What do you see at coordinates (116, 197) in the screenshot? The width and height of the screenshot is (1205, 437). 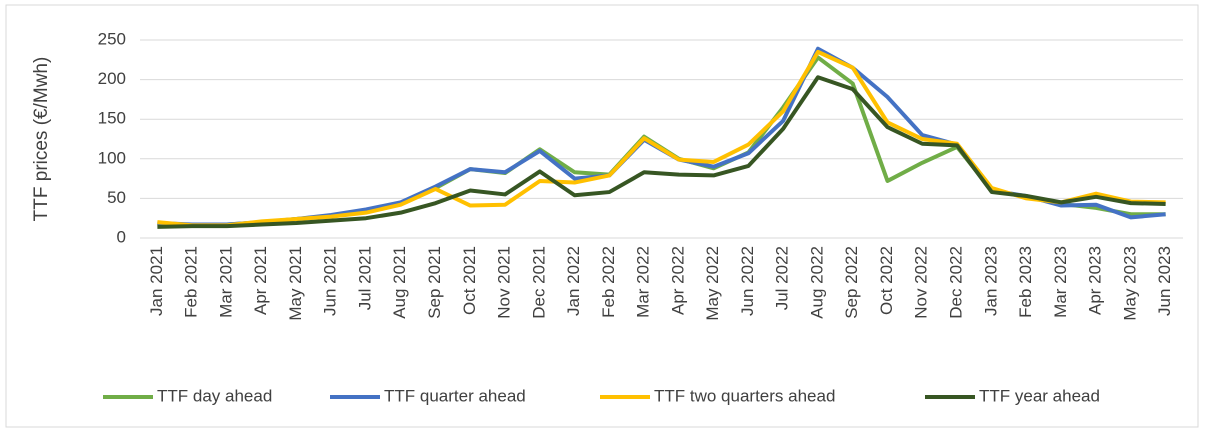 I see `y-tick-label: 50` at bounding box center [116, 197].